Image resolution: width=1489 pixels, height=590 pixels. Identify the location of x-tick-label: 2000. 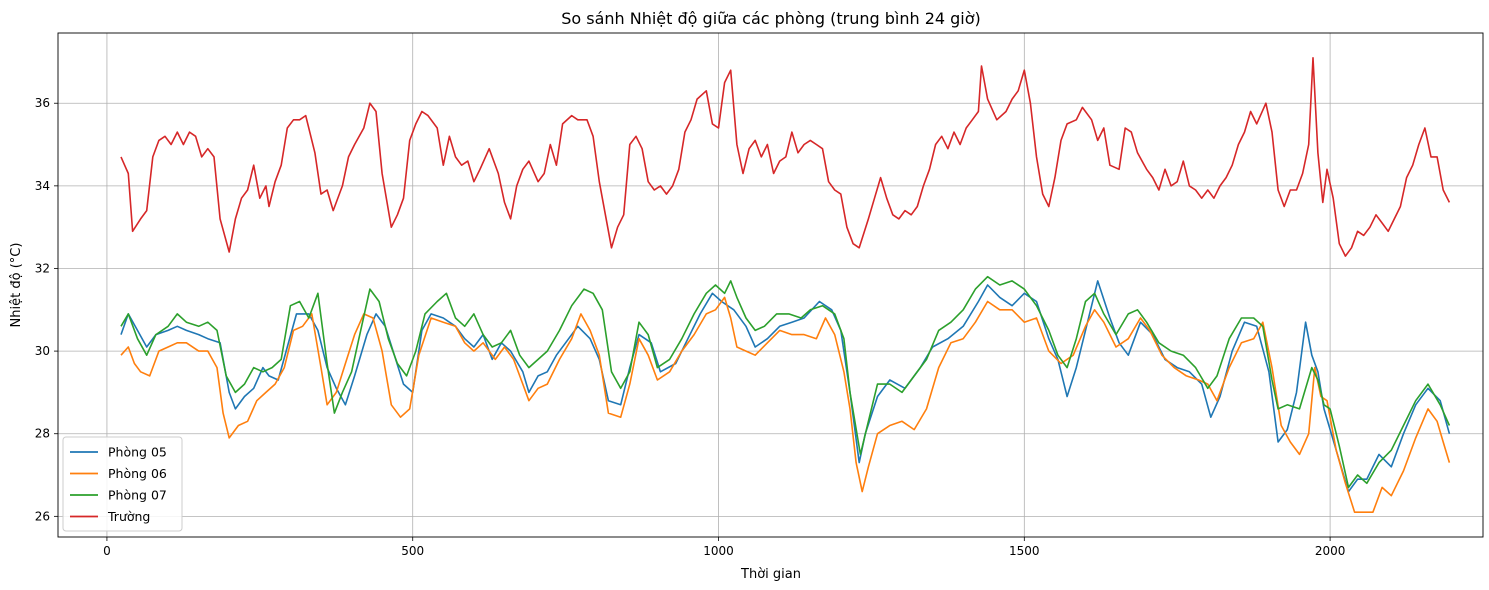
(1330, 551).